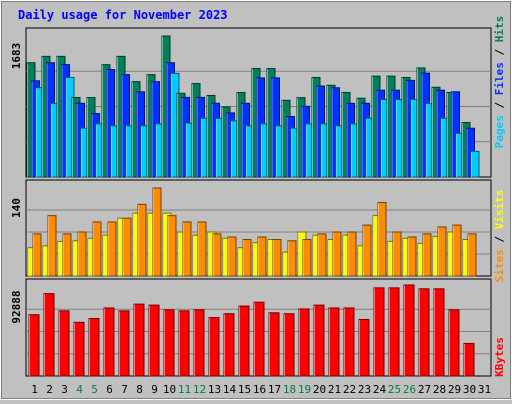  Describe the element at coordinates (499, 78) in the screenshot. I see `legend-hits-files-pages-files: Files` at that location.